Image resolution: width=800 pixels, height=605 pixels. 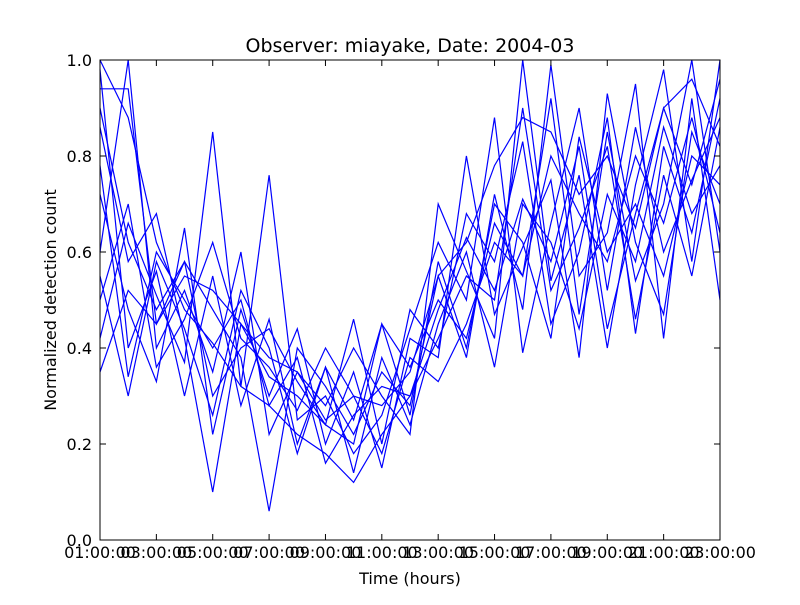 What do you see at coordinates (382, 552) in the screenshot?
I see `x-tick-label-5: 11:00:00` at bounding box center [382, 552].